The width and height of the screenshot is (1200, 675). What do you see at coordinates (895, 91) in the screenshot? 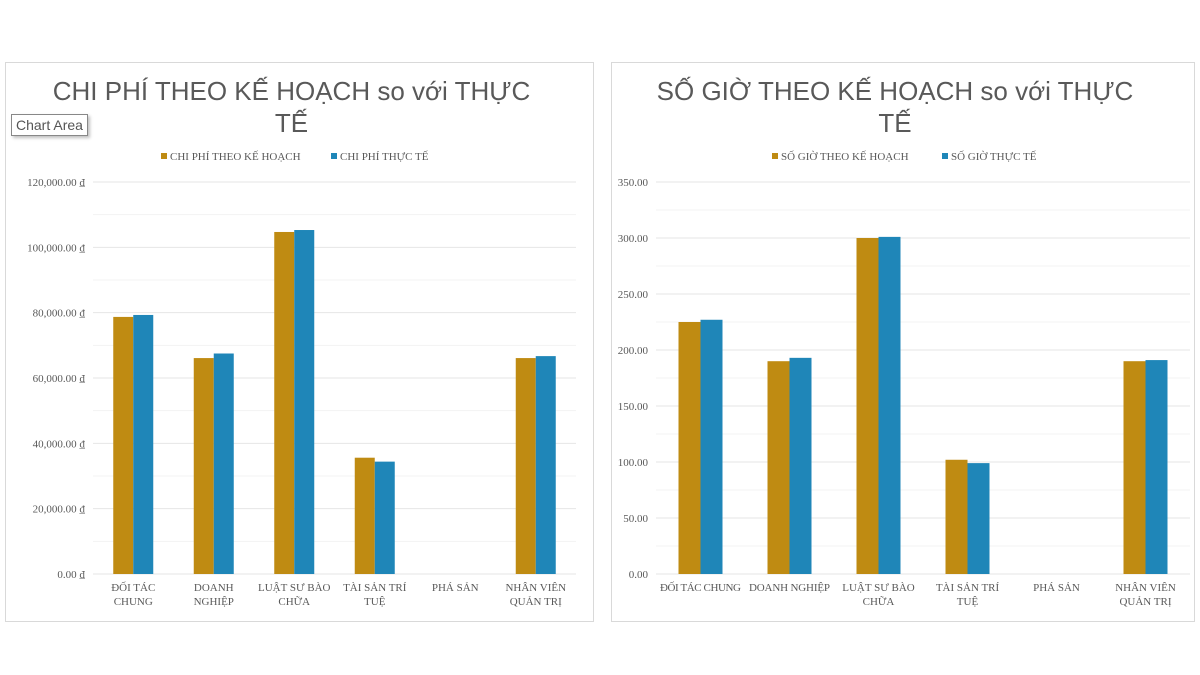
I see `chart-title: SỐ GIỜ THEO KẾ HOẠCH so với THỰC` at bounding box center [895, 91].